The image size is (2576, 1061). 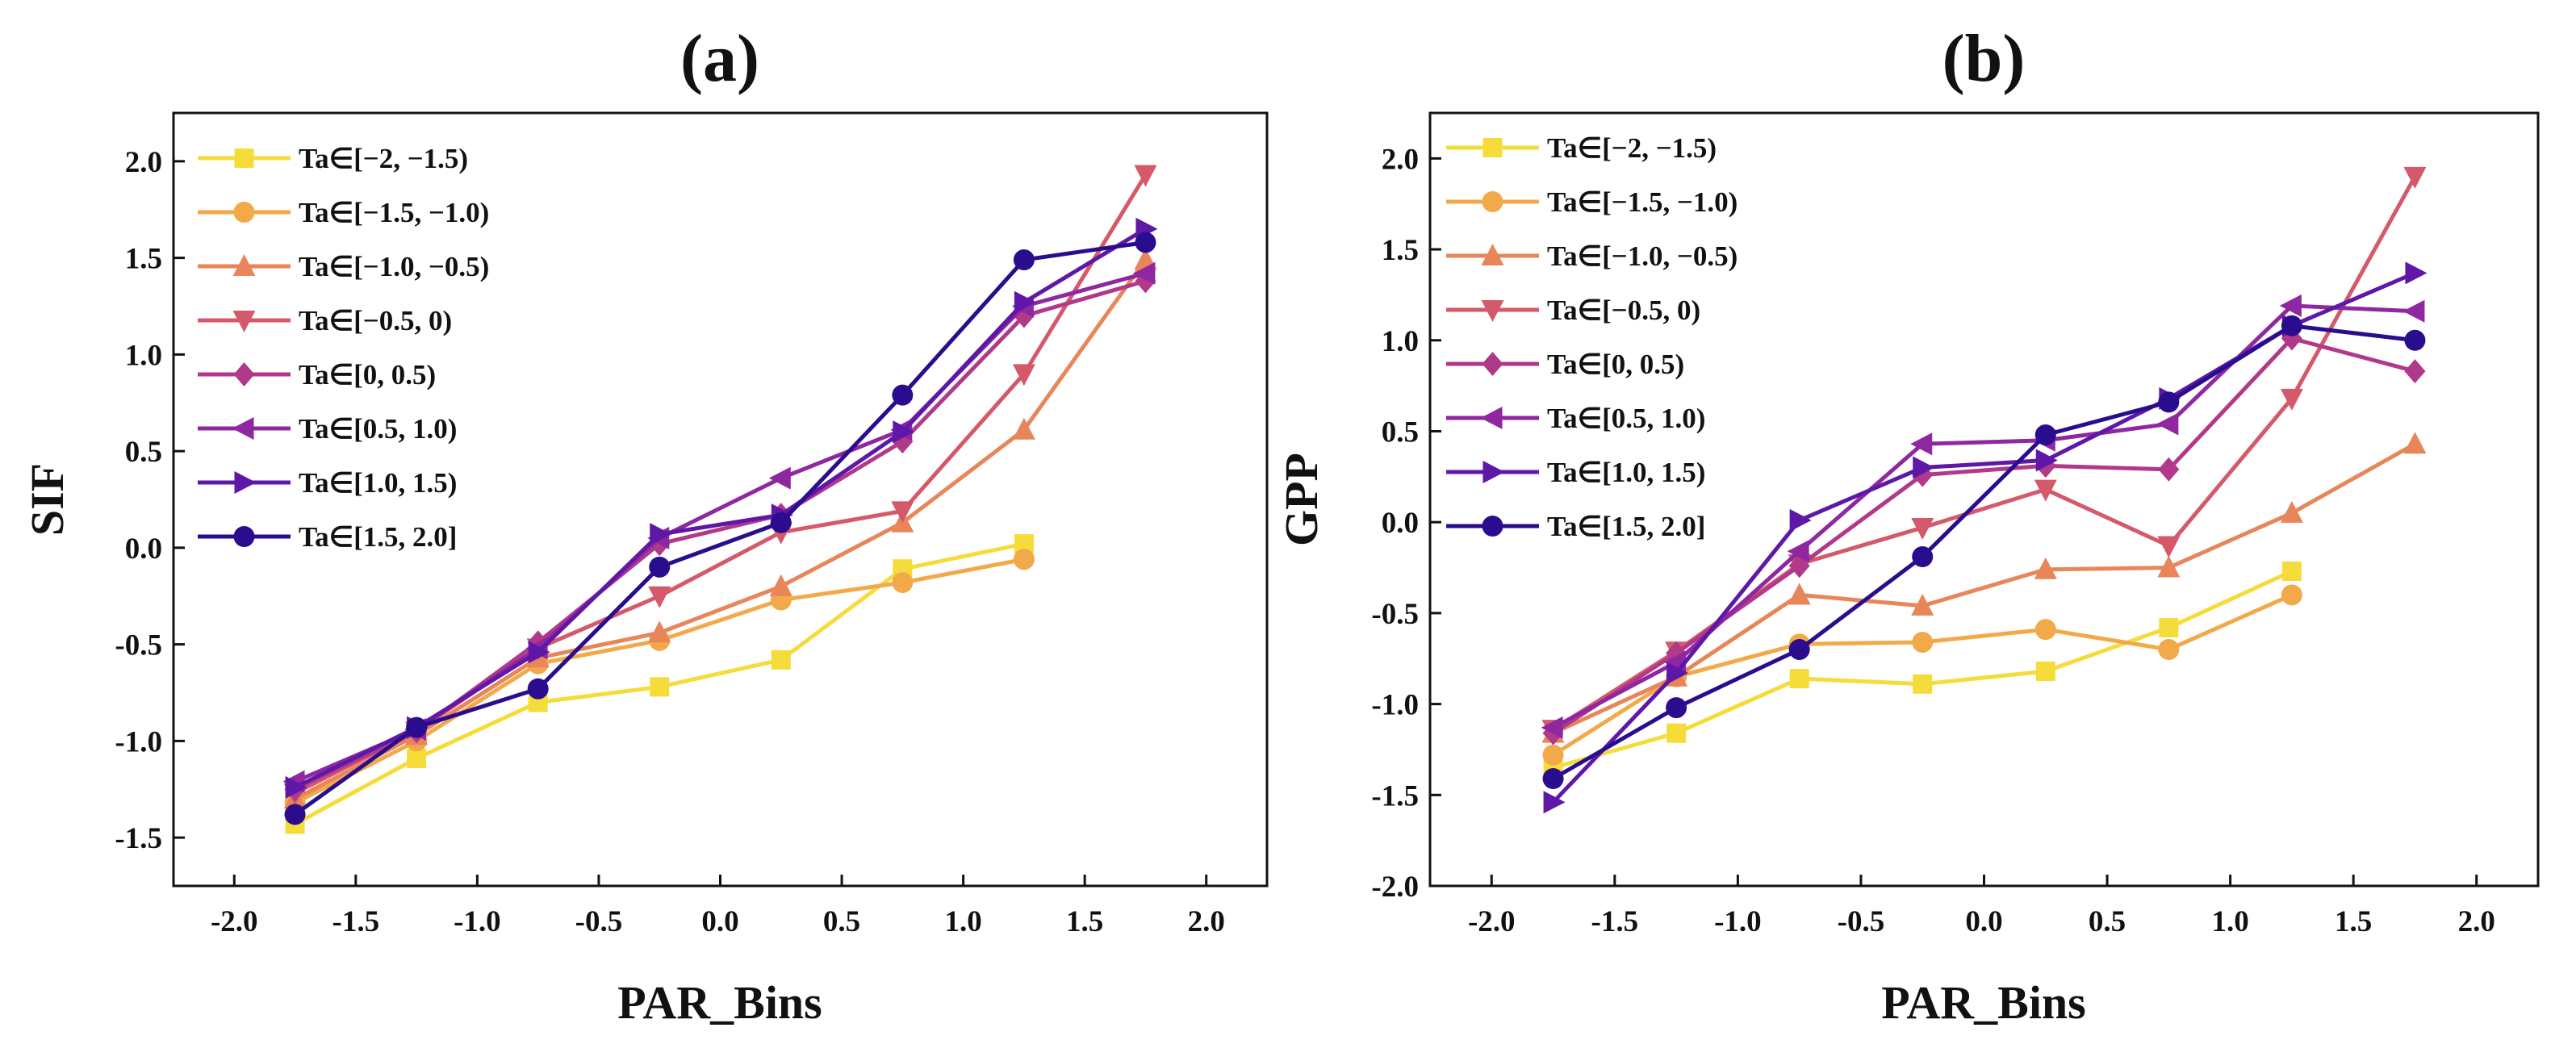 What do you see at coordinates (1626, 472) in the screenshot?
I see `chart-b-legend-label: Ta∈[1.0, 1.5)` at bounding box center [1626, 472].